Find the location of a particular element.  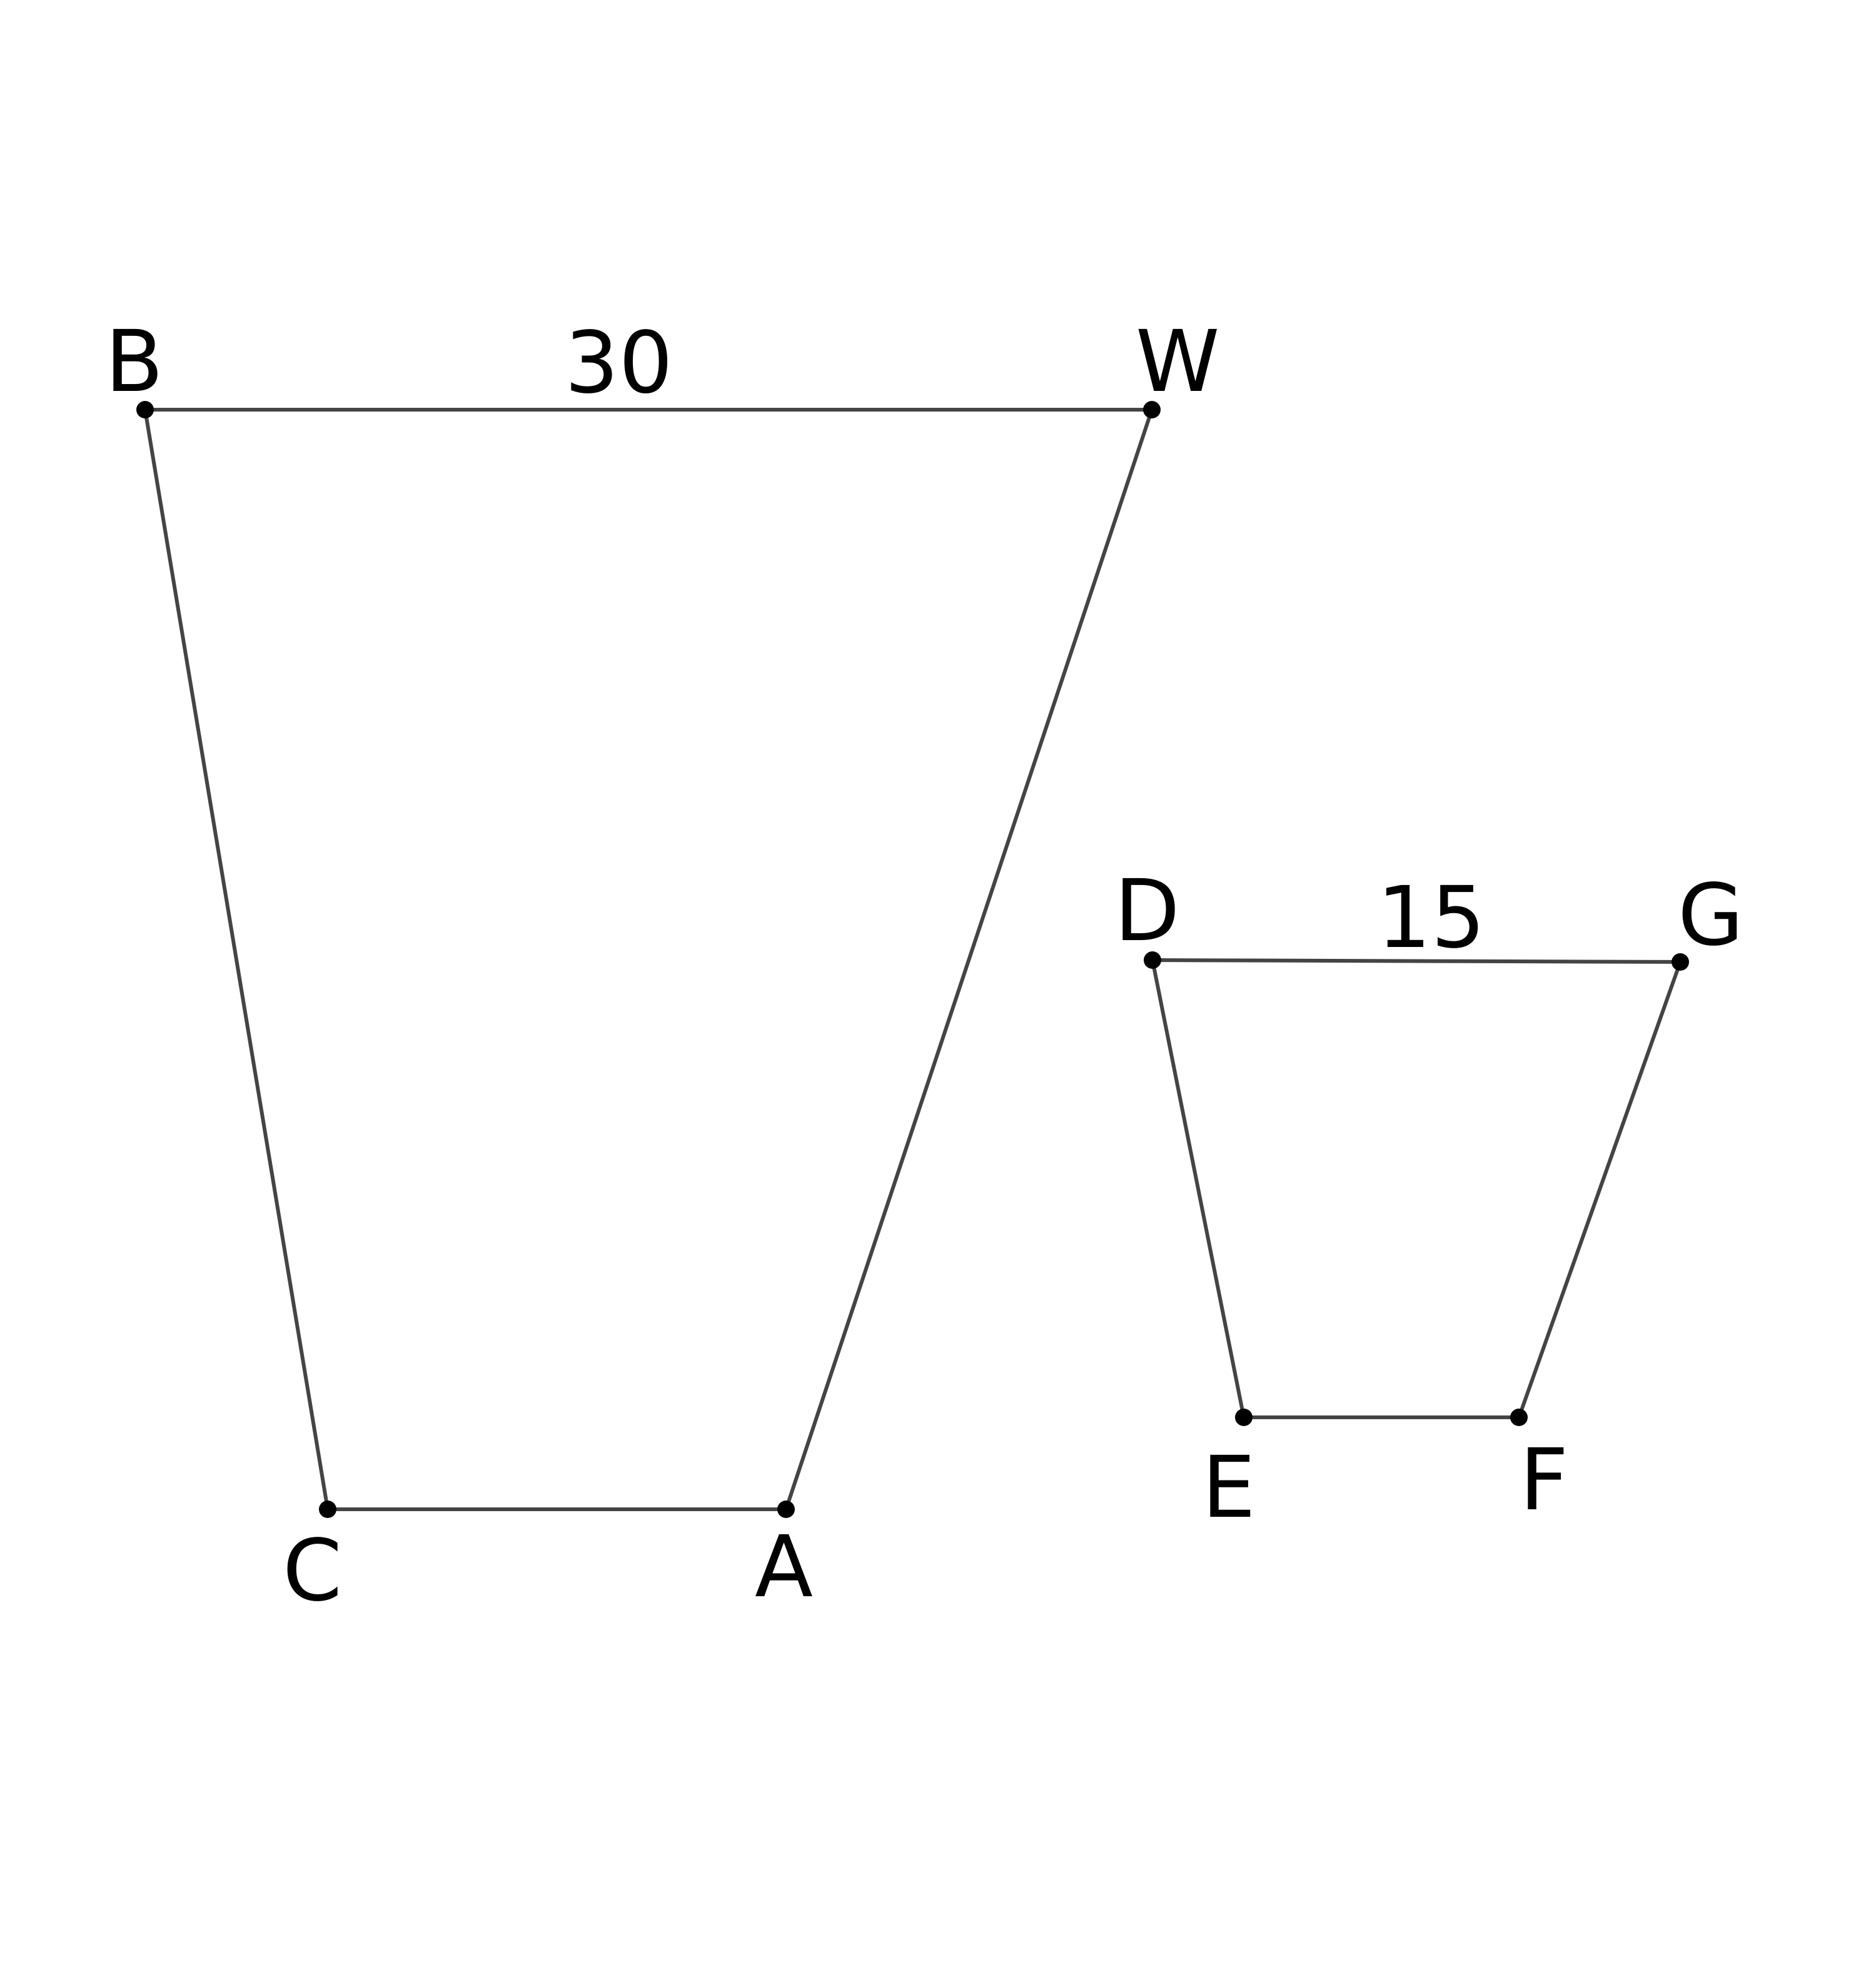

vertex-e is located at coordinates (1244, 1417).